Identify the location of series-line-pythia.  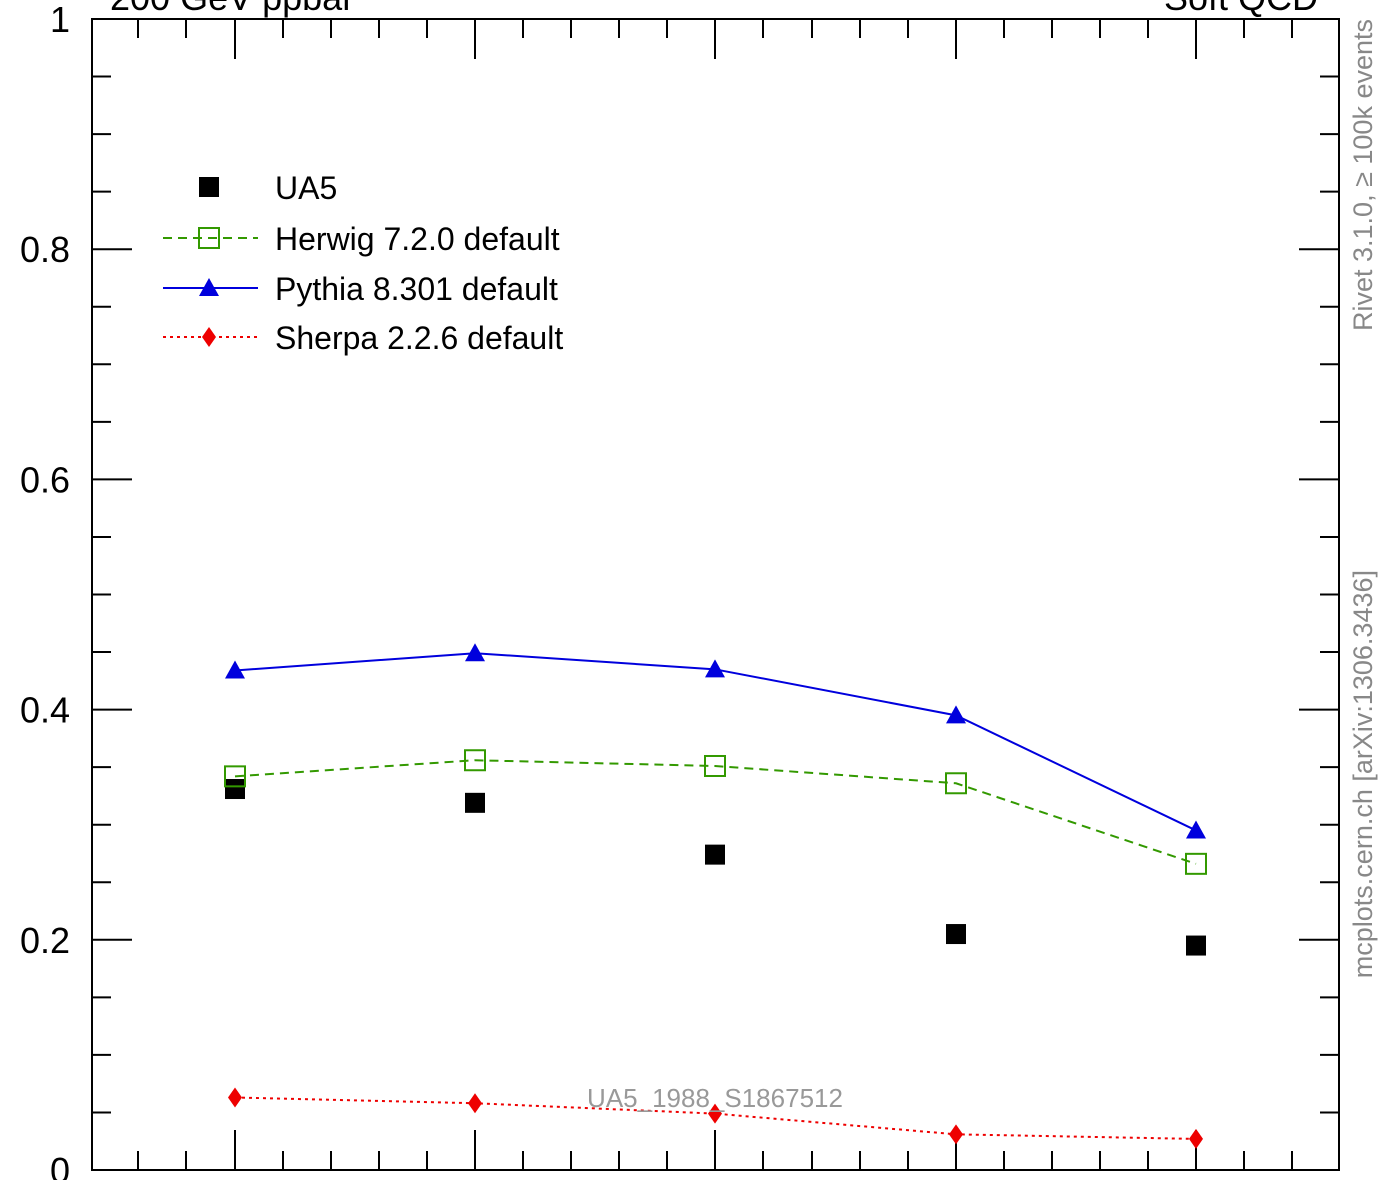
(715, 742).